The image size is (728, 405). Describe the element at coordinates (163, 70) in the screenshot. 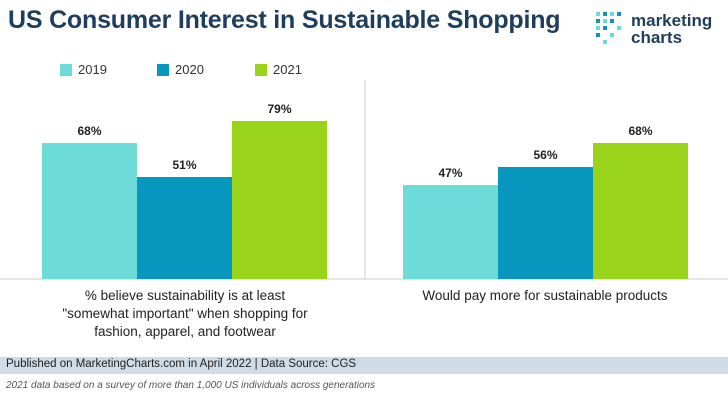

I see `legend-swatch-2020` at that location.